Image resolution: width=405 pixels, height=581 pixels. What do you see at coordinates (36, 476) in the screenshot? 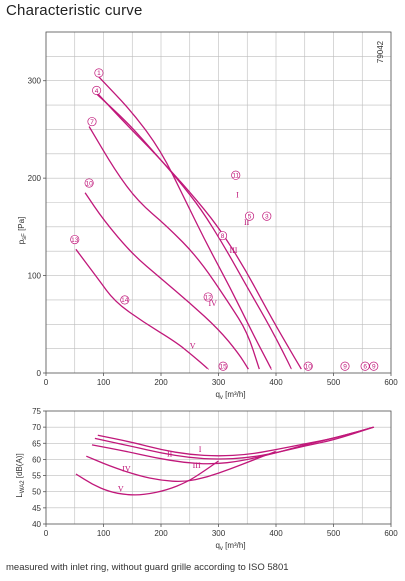
I see `y-tick-label: 55` at bounding box center [36, 476].